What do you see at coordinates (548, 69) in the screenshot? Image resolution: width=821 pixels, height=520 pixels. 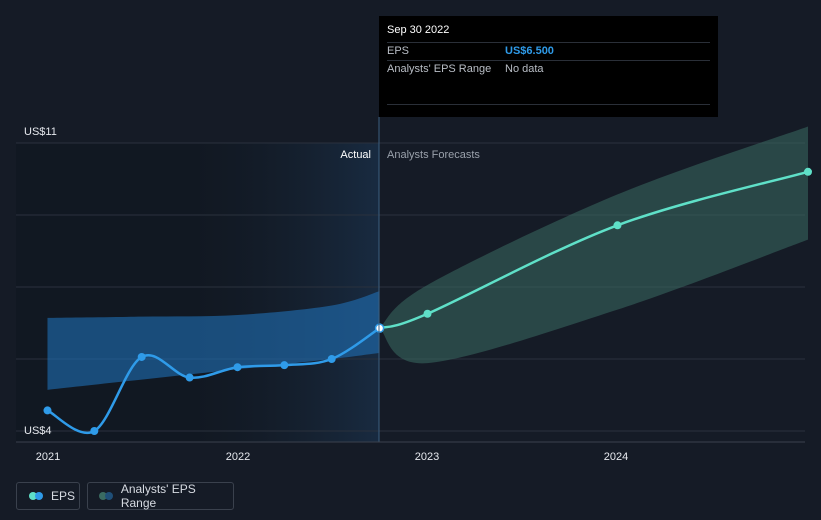 I see `tooltip-row-range: Analysts' EPS Range No data` at bounding box center [548, 69].